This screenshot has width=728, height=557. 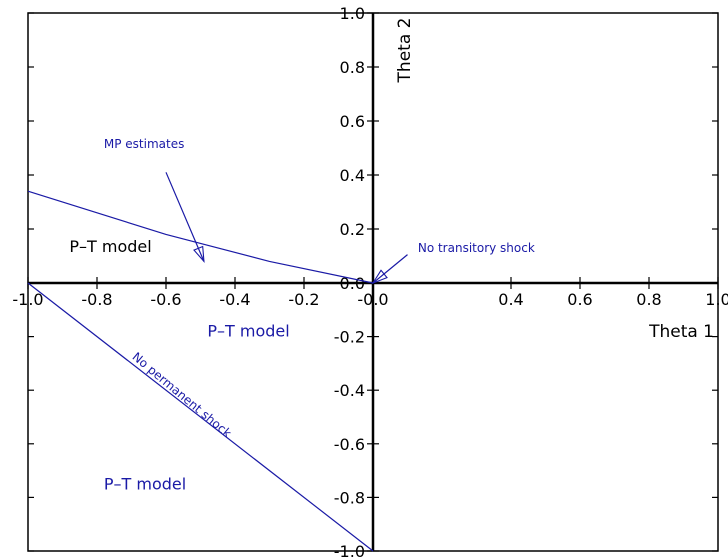 I want to click on y-tick-label: 0.8, so click(x=352, y=67).